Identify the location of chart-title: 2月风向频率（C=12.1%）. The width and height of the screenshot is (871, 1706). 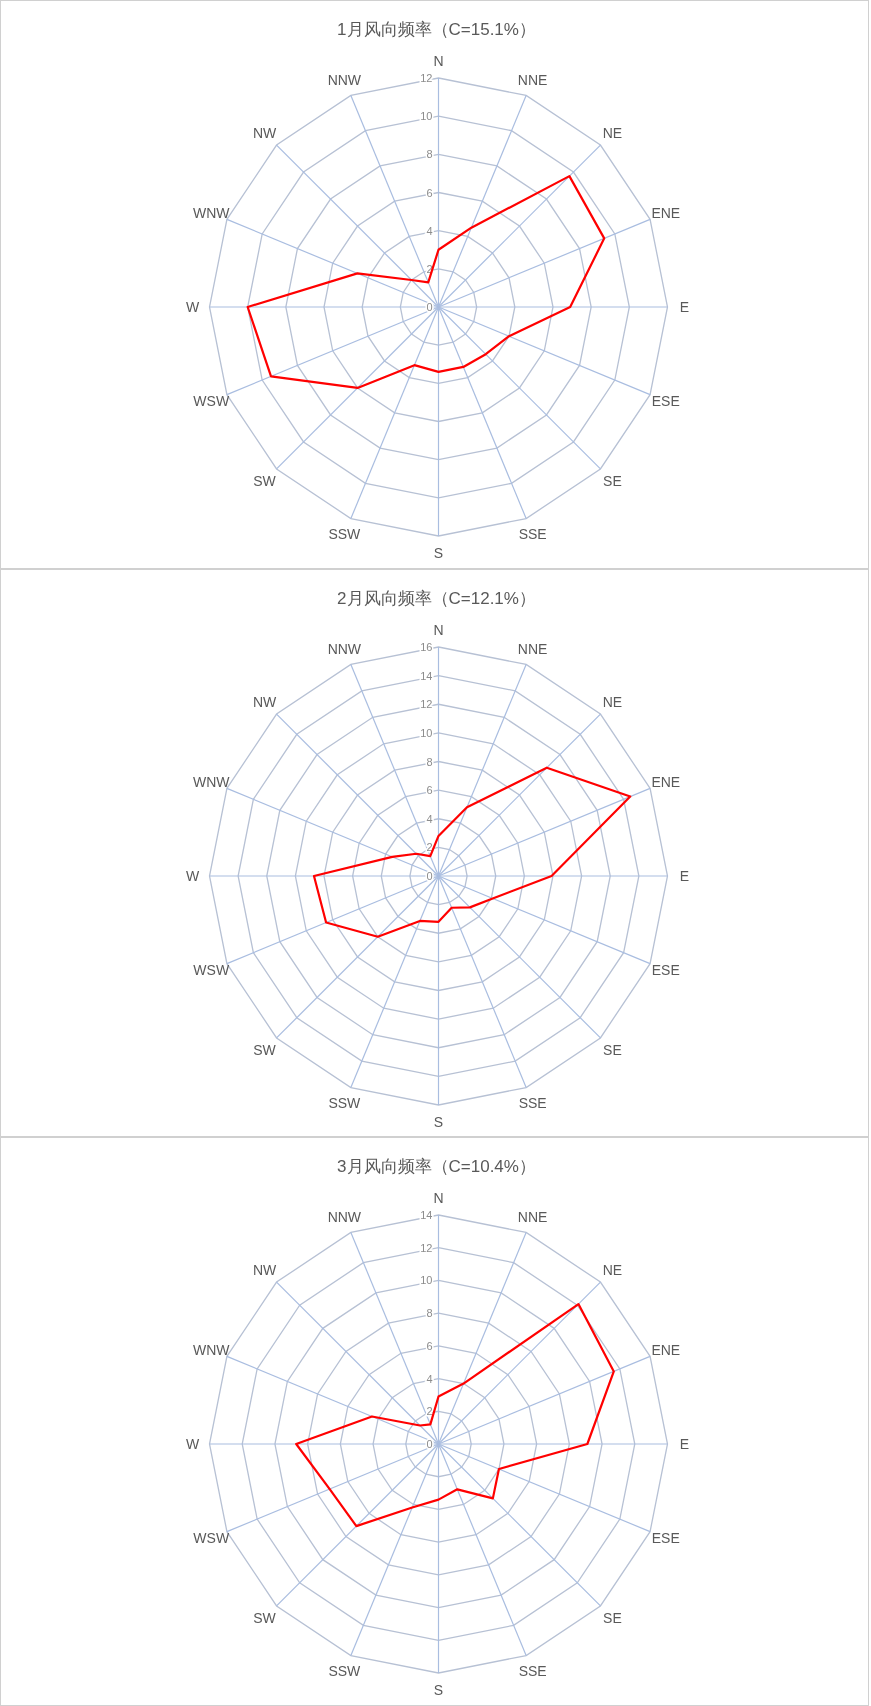
(436, 598).